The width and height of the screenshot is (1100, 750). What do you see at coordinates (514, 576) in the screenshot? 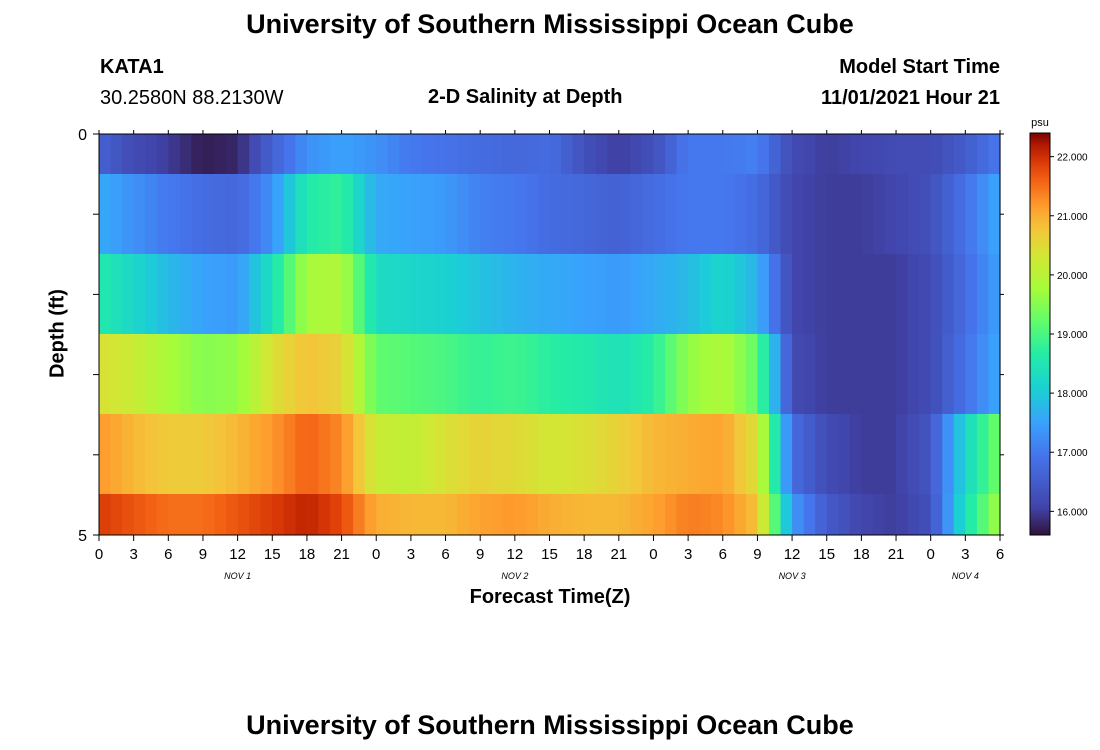
I see `day-label: NOV 2` at bounding box center [514, 576].